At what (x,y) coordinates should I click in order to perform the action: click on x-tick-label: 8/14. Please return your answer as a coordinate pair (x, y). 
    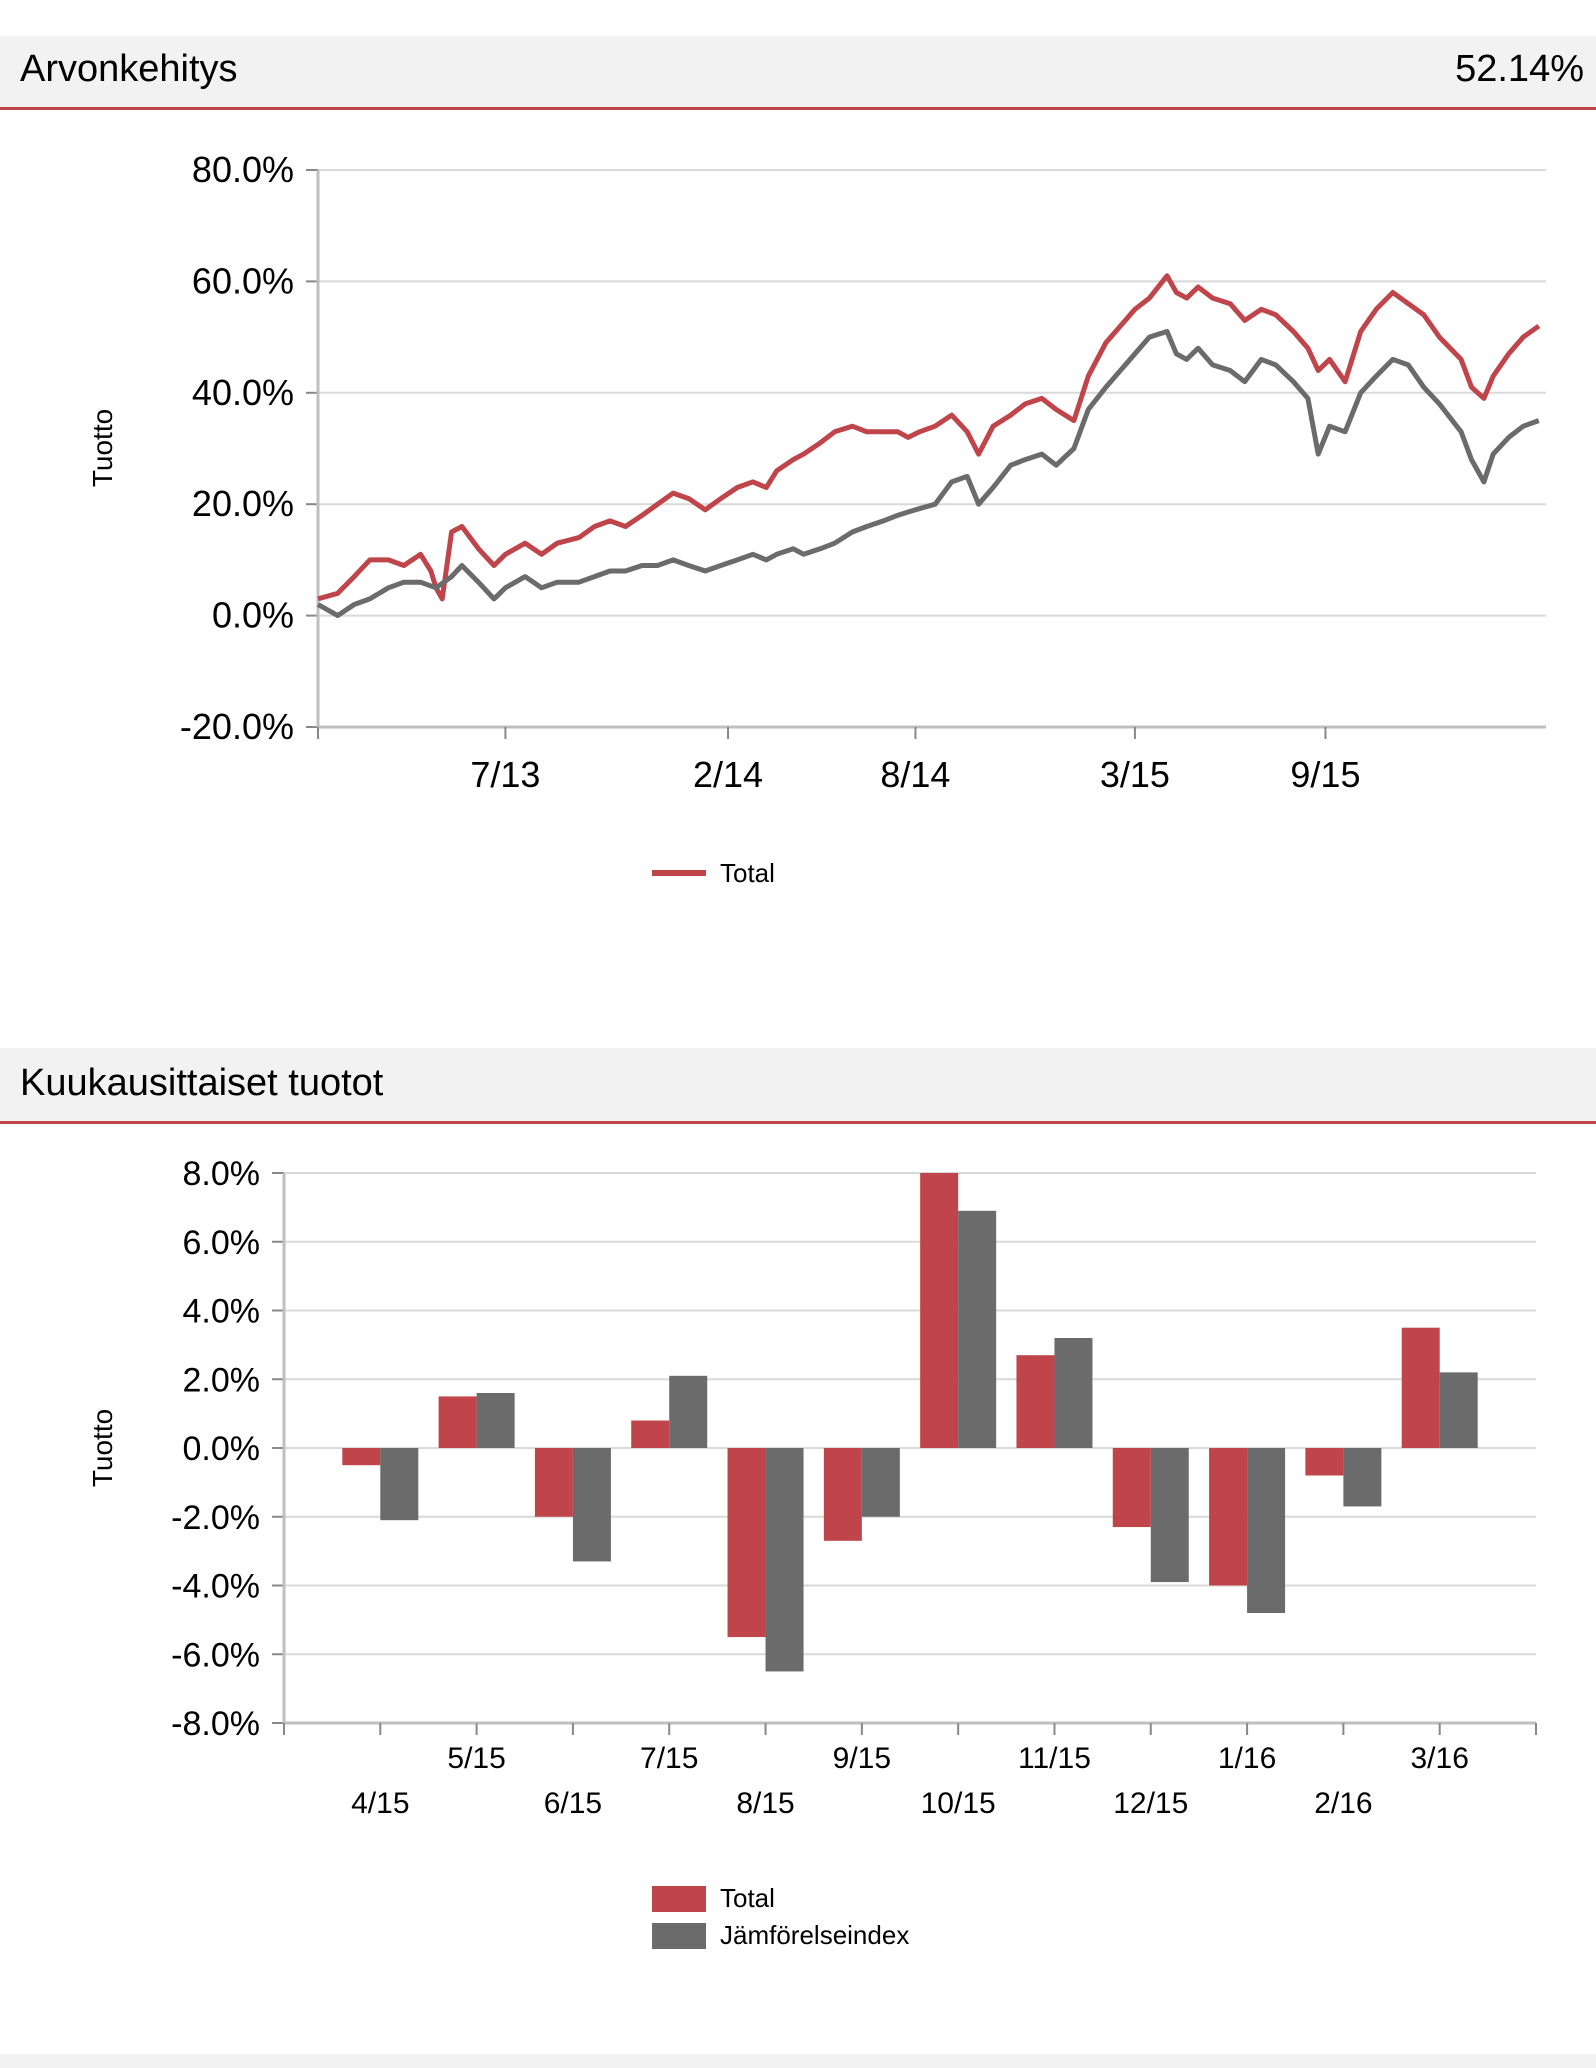
    Looking at the image, I should click on (915, 774).